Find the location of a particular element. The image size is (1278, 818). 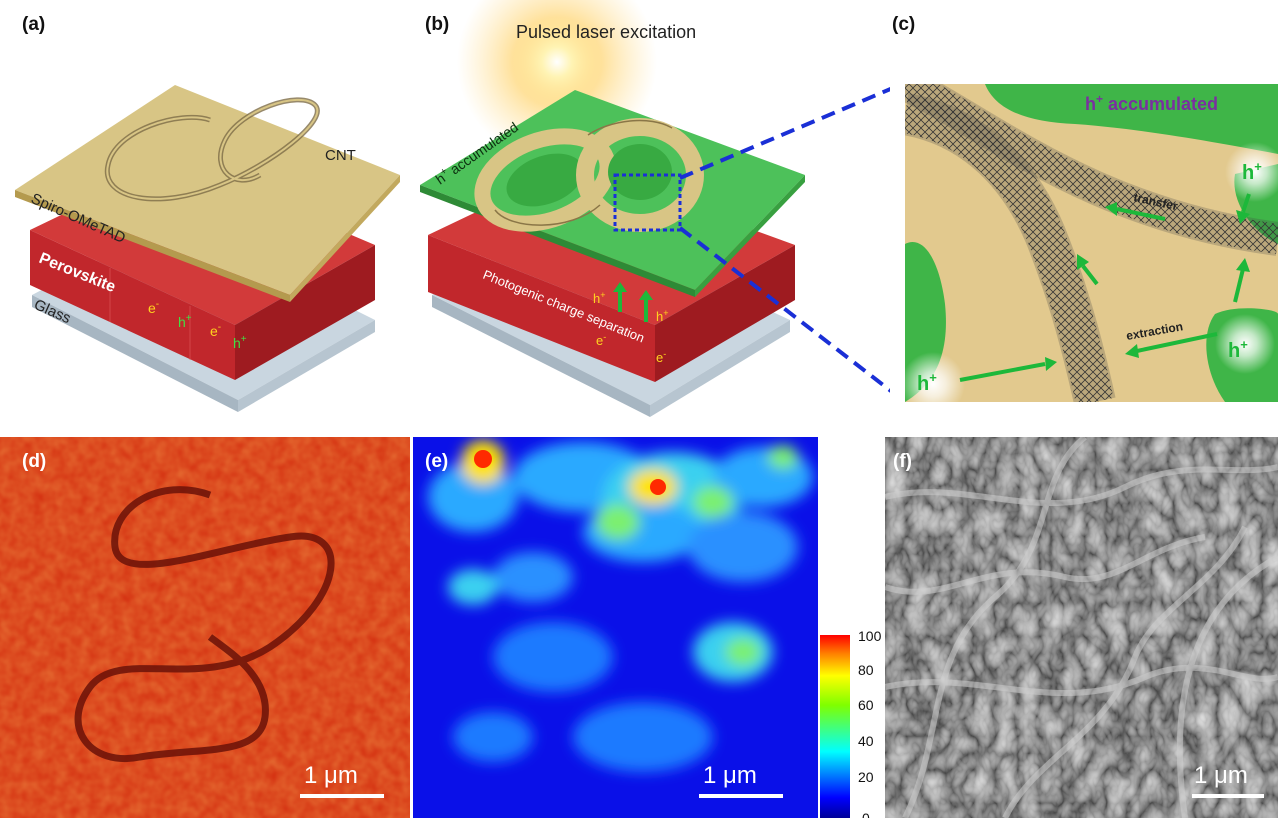

scalebar-label-e: 1 μm is located at coordinates (730, 775).